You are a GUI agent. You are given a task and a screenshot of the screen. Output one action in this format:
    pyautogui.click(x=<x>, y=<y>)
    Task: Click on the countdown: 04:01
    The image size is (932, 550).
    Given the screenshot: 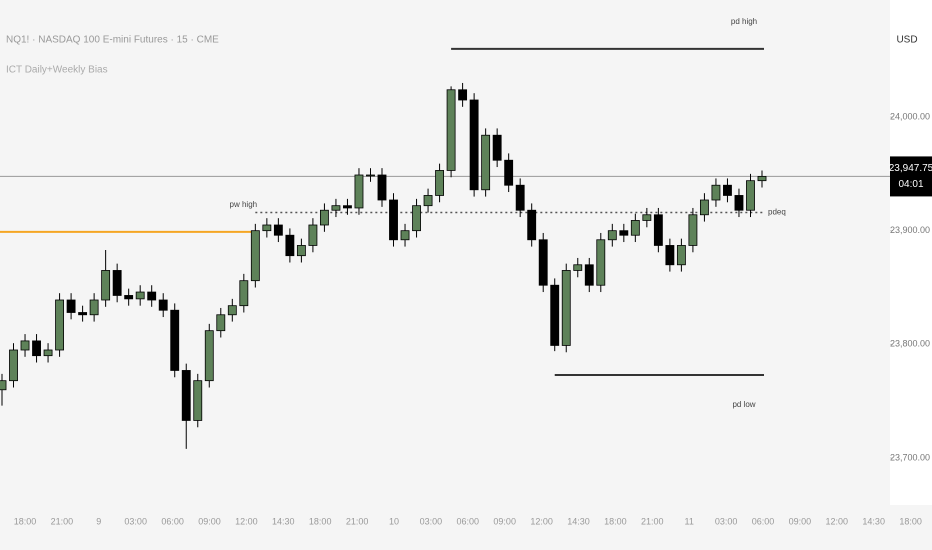 What is the action you would take?
    pyautogui.click(x=910, y=184)
    